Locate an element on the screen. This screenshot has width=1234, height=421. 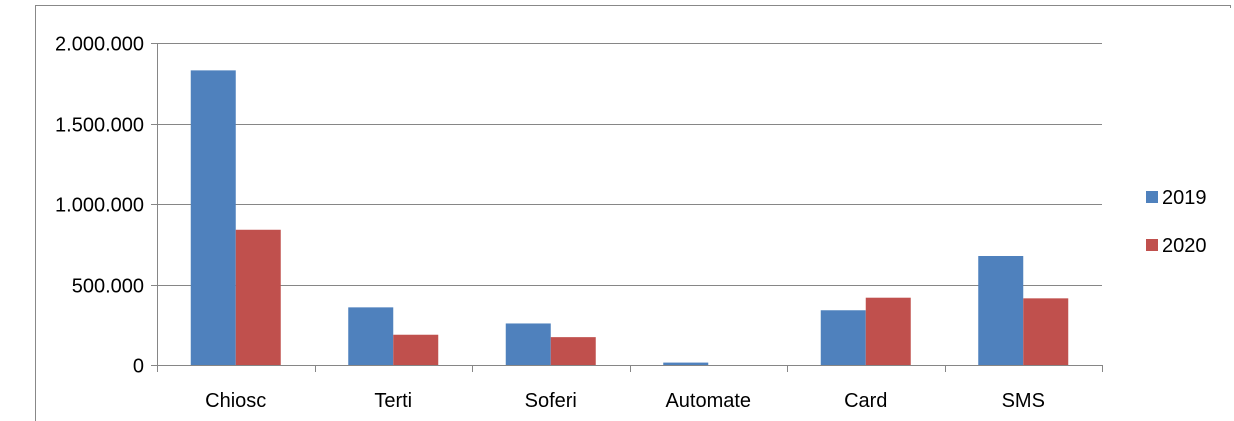
bar-2020-sms is located at coordinates (1046, 331).